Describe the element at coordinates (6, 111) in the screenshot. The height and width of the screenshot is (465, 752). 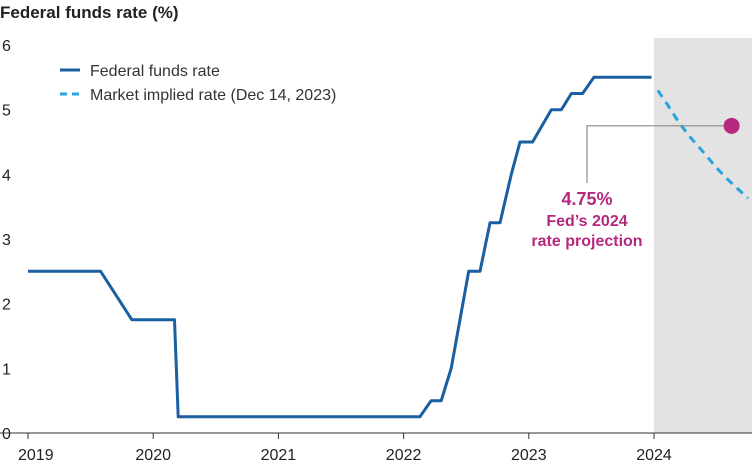
I see `y-tick-label: 5` at that location.